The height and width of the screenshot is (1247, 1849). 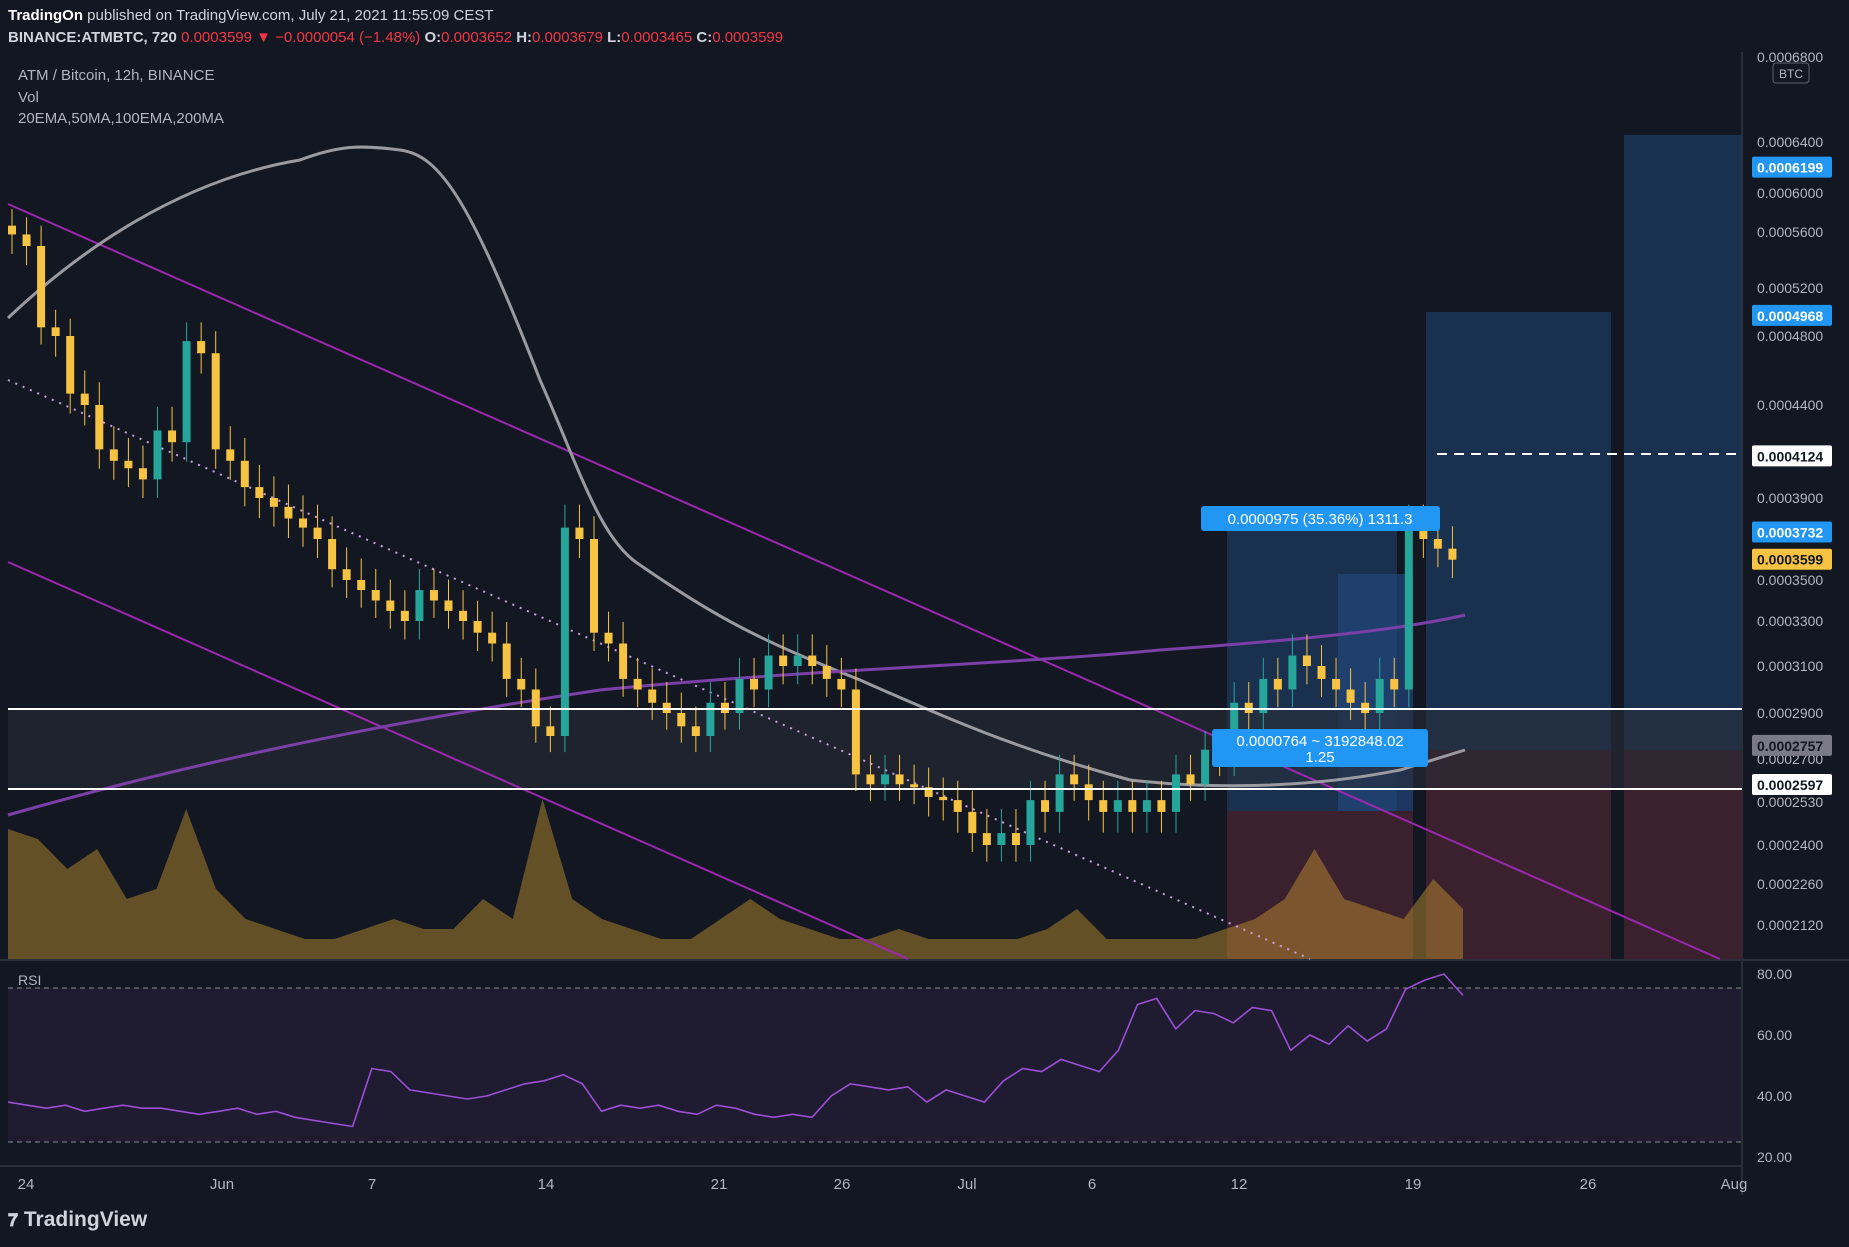 What do you see at coordinates (372, 1184) in the screenshot?
I see `time-tick-label: 7` at bounding box center [372, 1184].